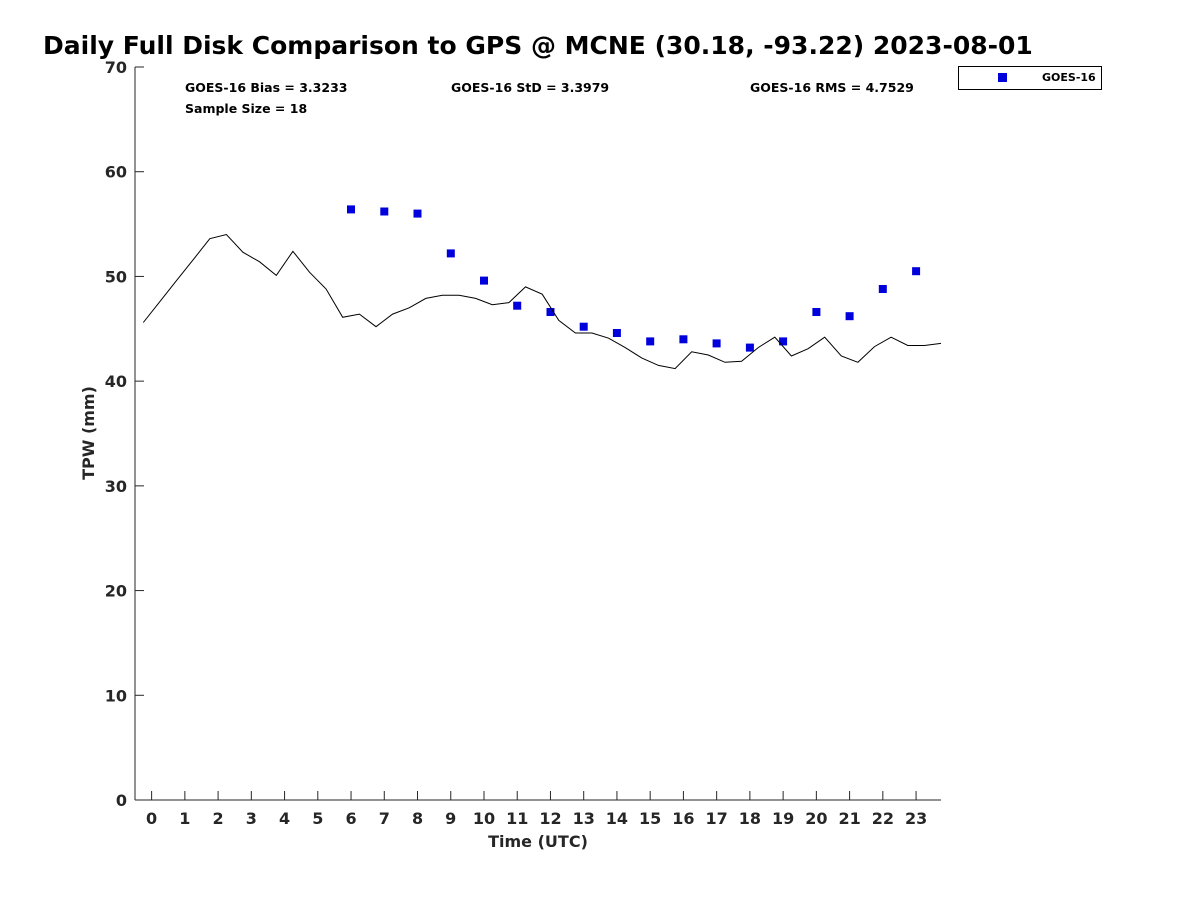  Describe the element at coordinates (542, 301) in the screenshot. I see `gps-tpw-line` at that location.